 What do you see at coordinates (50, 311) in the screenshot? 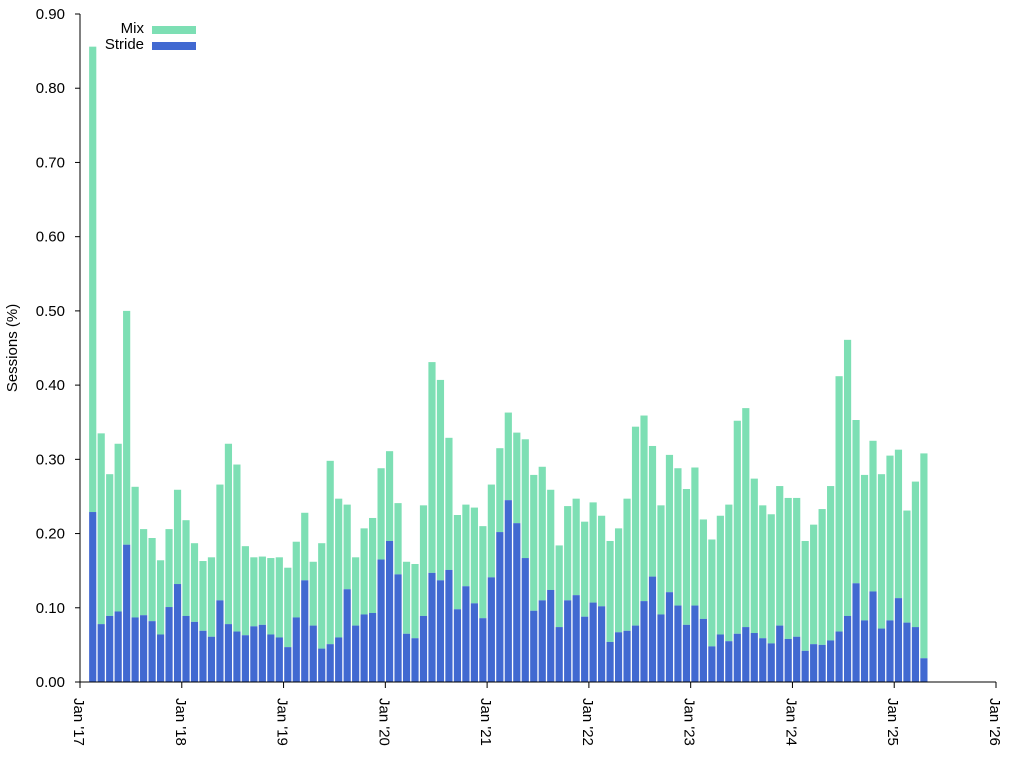
I see `y-tick-label: 0.50` at bounding box center [50, 311].